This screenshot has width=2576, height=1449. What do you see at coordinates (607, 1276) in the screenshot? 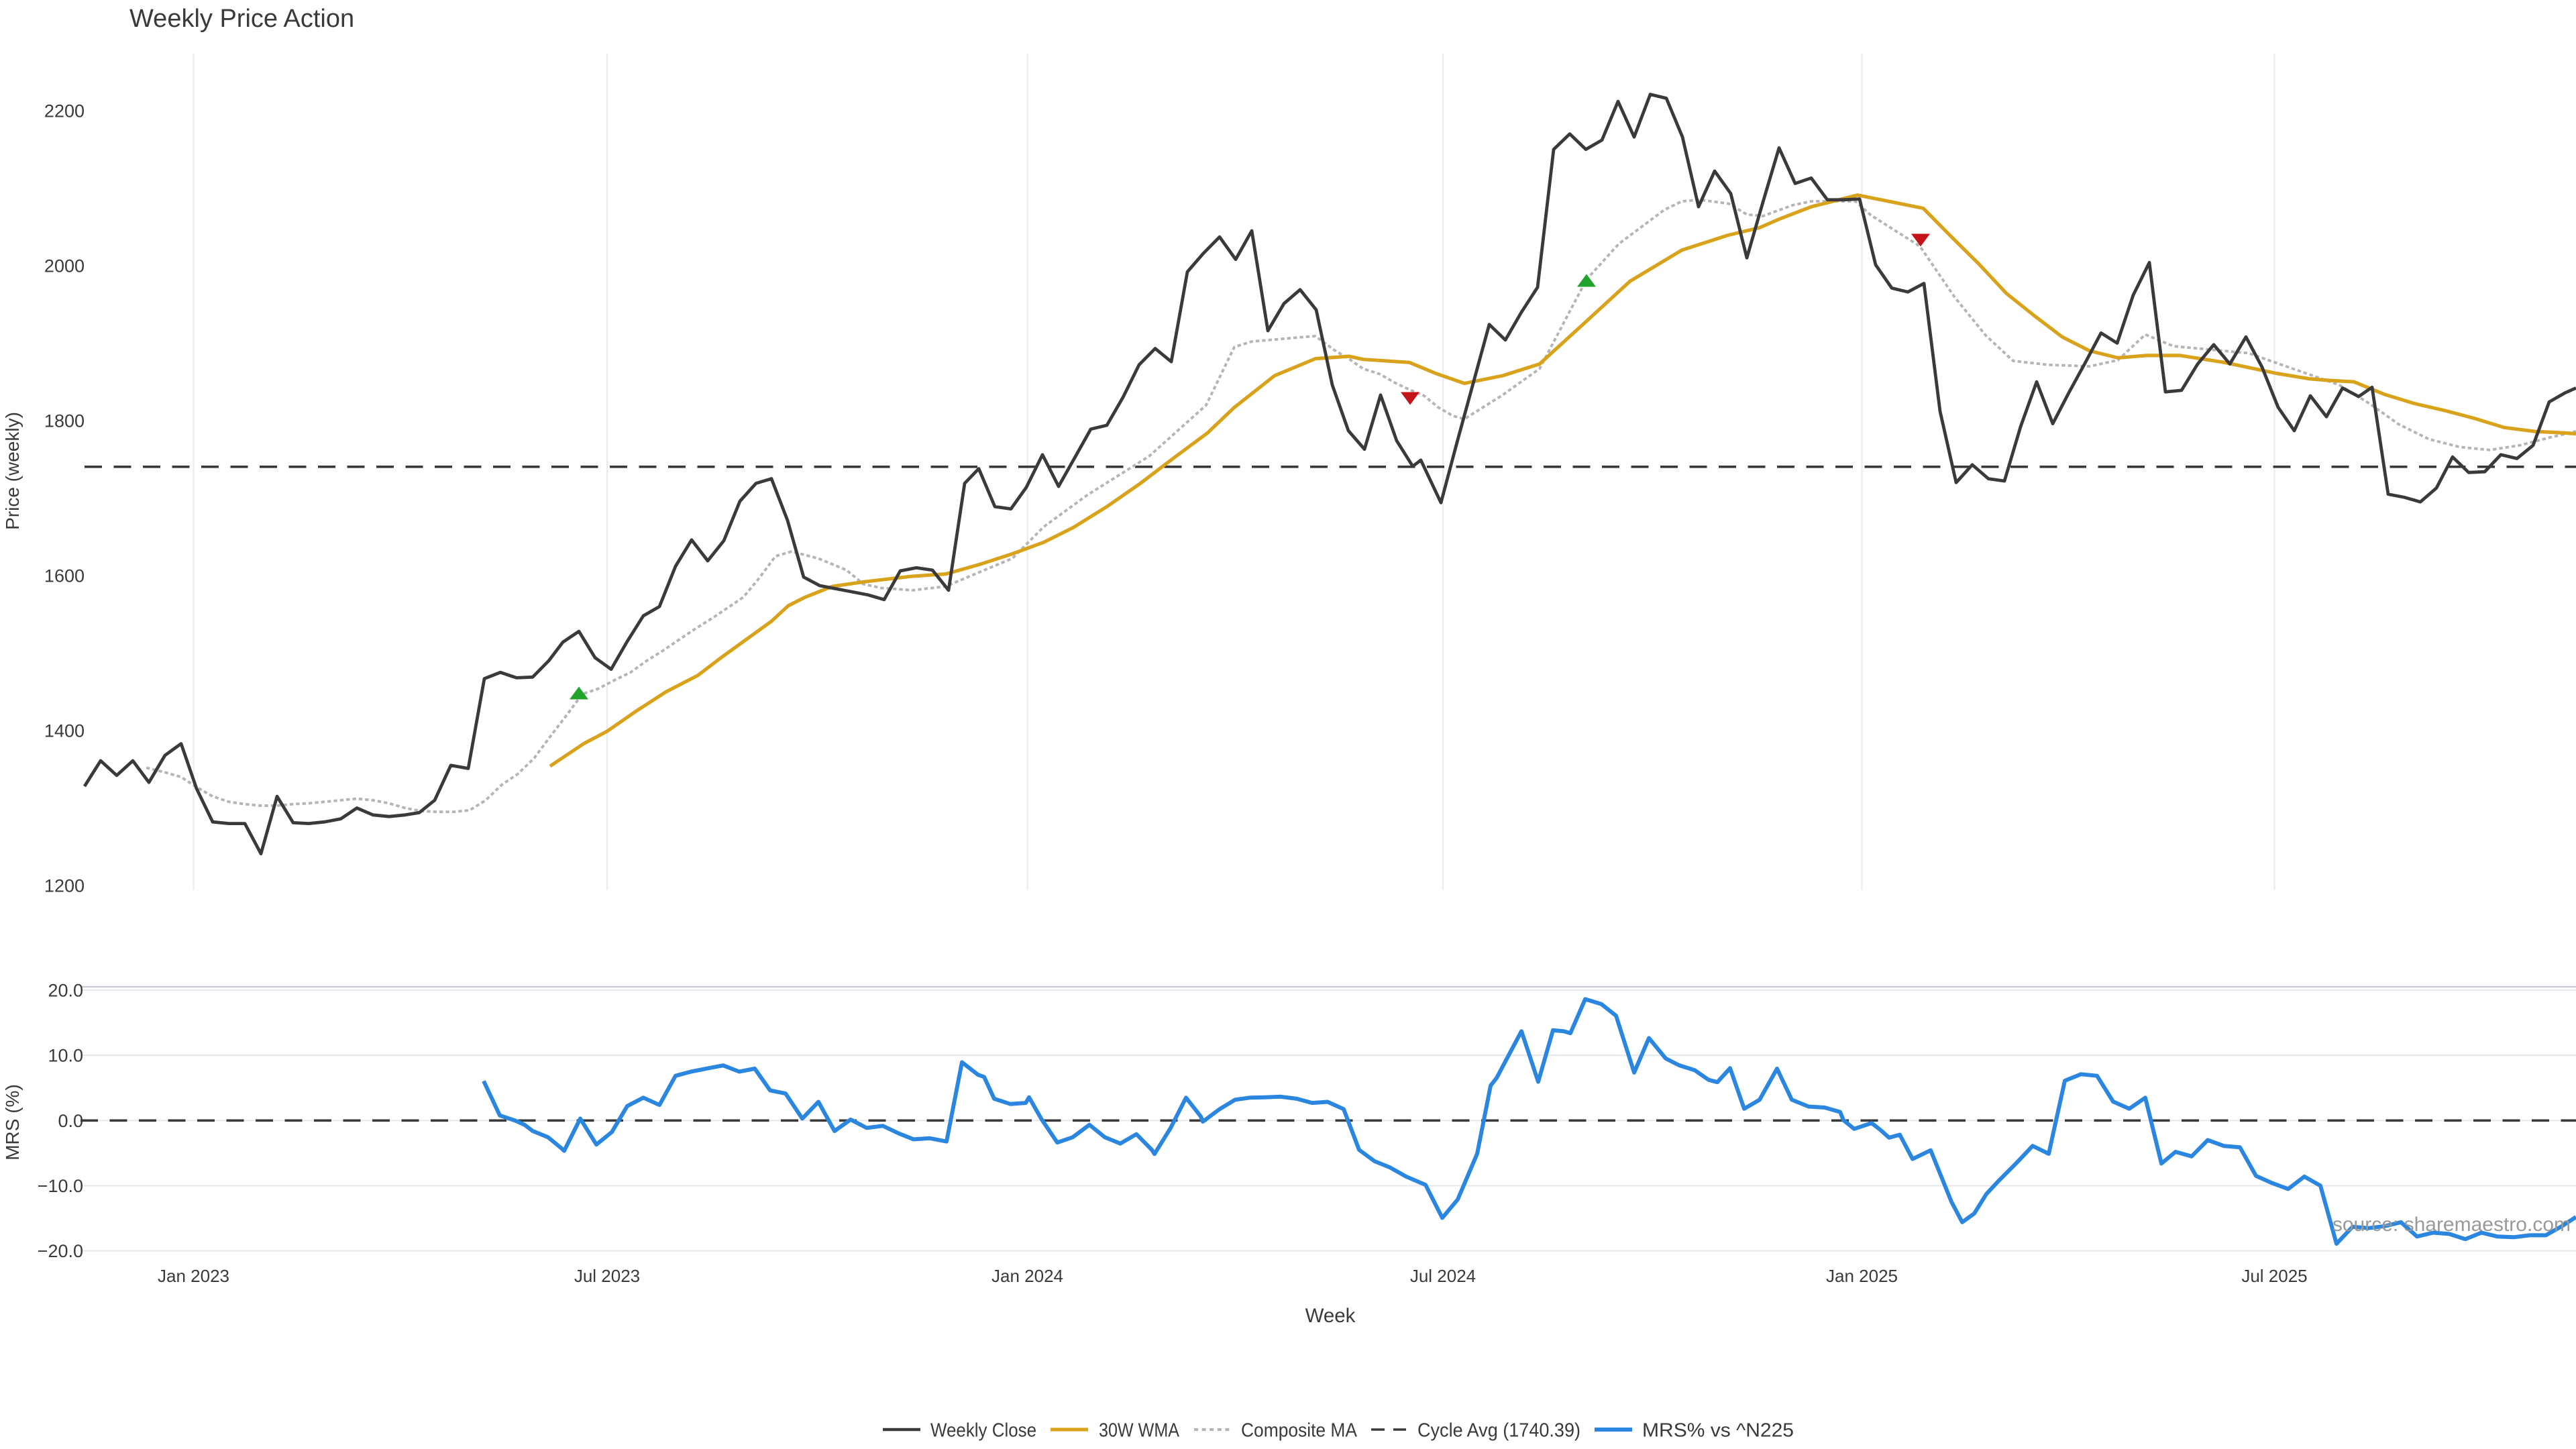
I see `svg-text: Jul 2023` at bounding box center [607, 1276].